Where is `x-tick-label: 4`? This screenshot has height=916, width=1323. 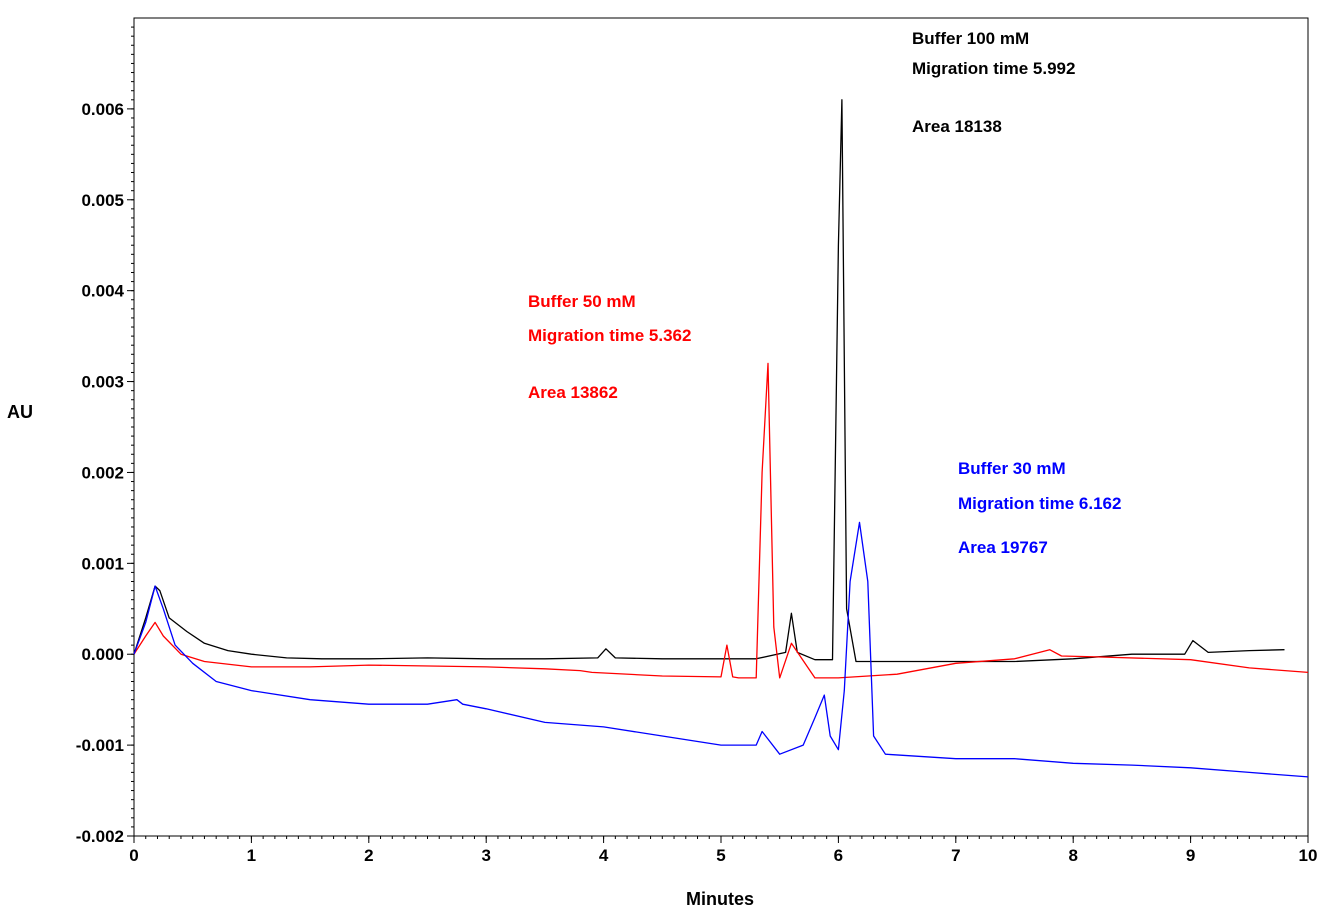 x-tick-label: 4 is located at coordinates (604, 855).